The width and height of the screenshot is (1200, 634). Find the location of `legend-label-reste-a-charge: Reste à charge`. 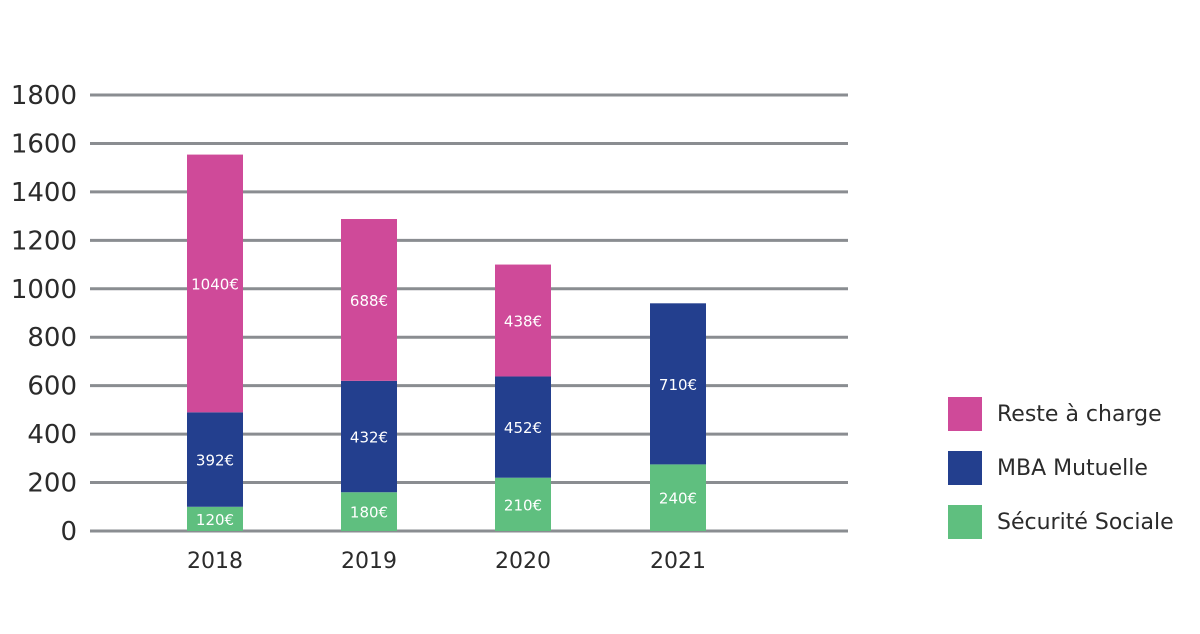

legend-label-reste-a-charge: Reste à charge is located at coordinates (1079, 414).